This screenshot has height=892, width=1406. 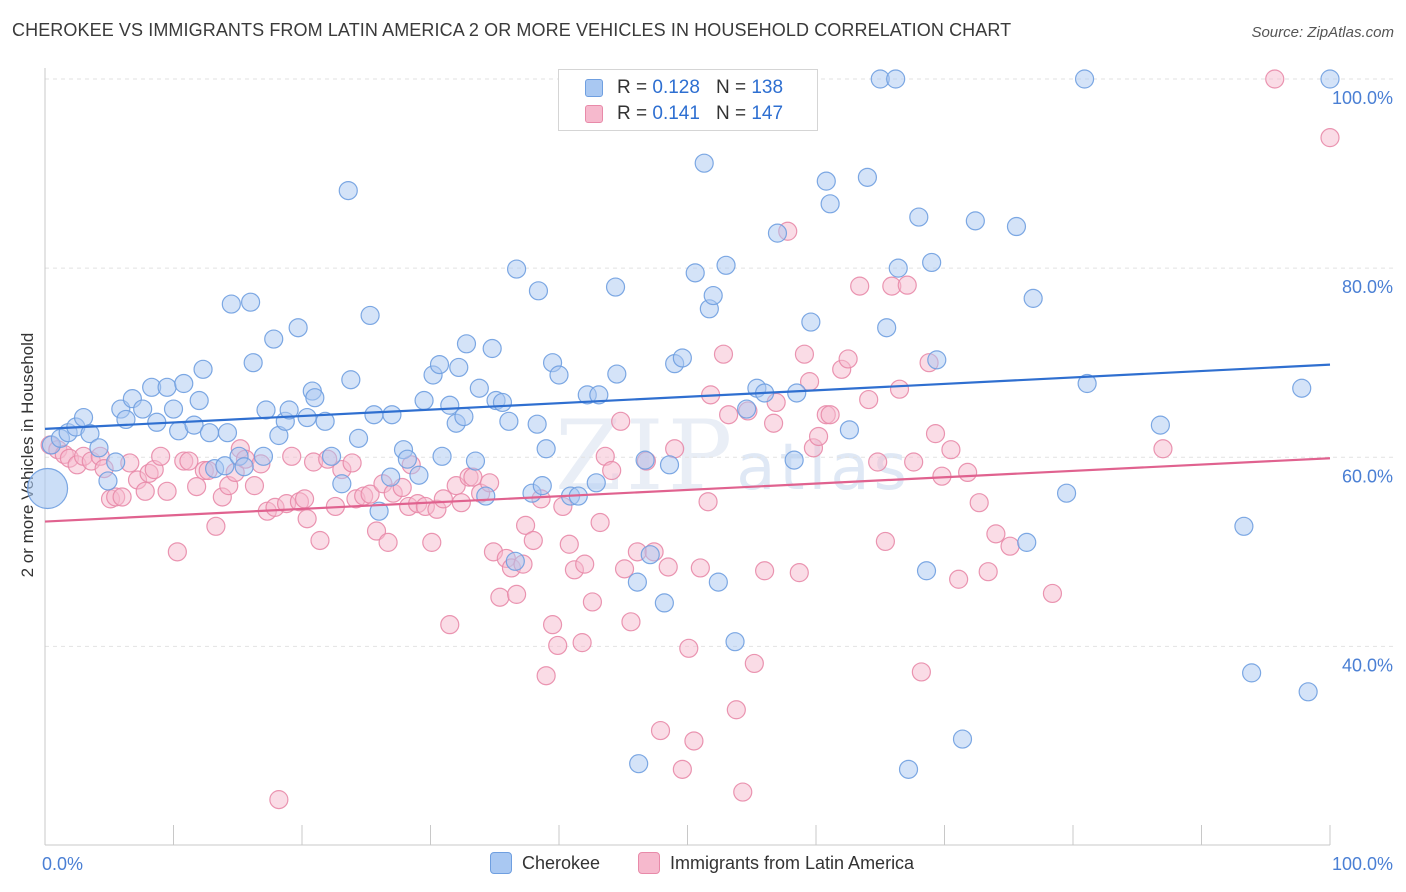 I want to click on latin-america-trend-line, so click(x=687, y=490).